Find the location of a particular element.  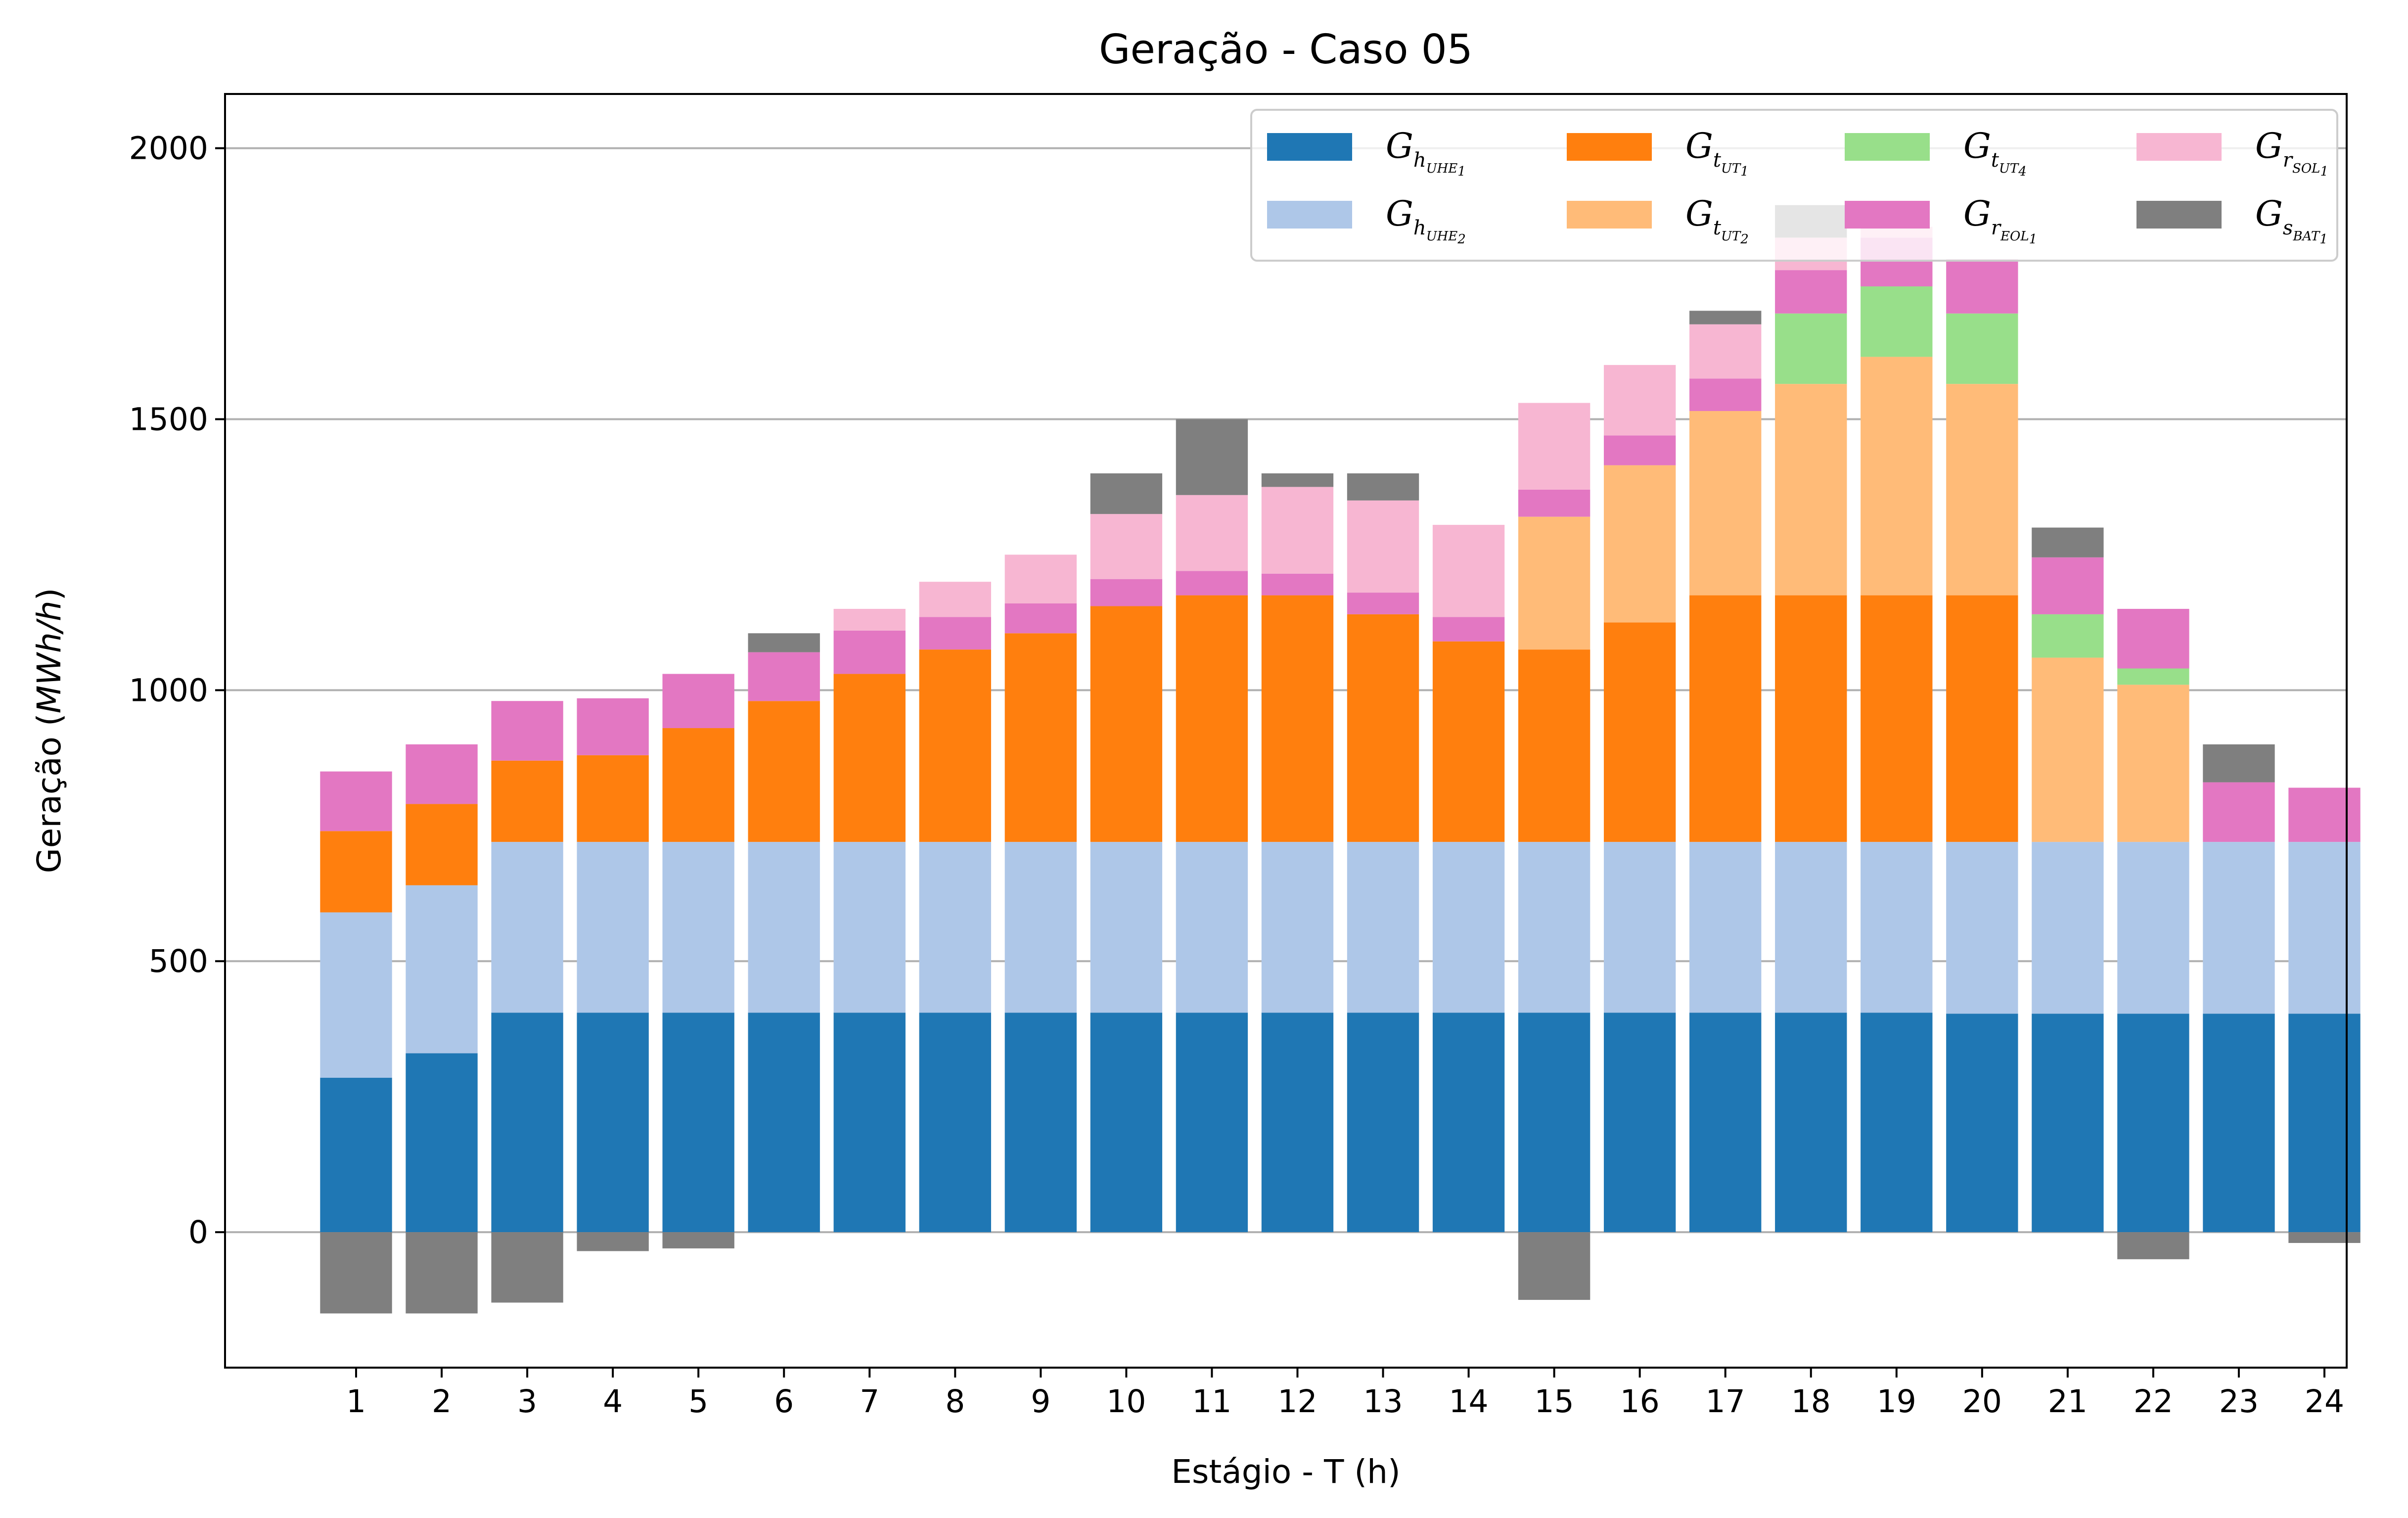

x-tick-label: 24 is located at coordinates (2324, 1401).